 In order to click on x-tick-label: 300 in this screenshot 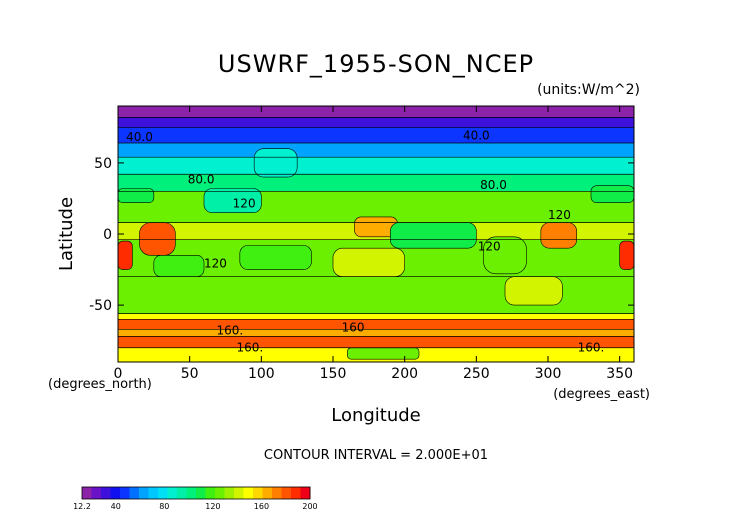, I will do `click(548, 374)`.